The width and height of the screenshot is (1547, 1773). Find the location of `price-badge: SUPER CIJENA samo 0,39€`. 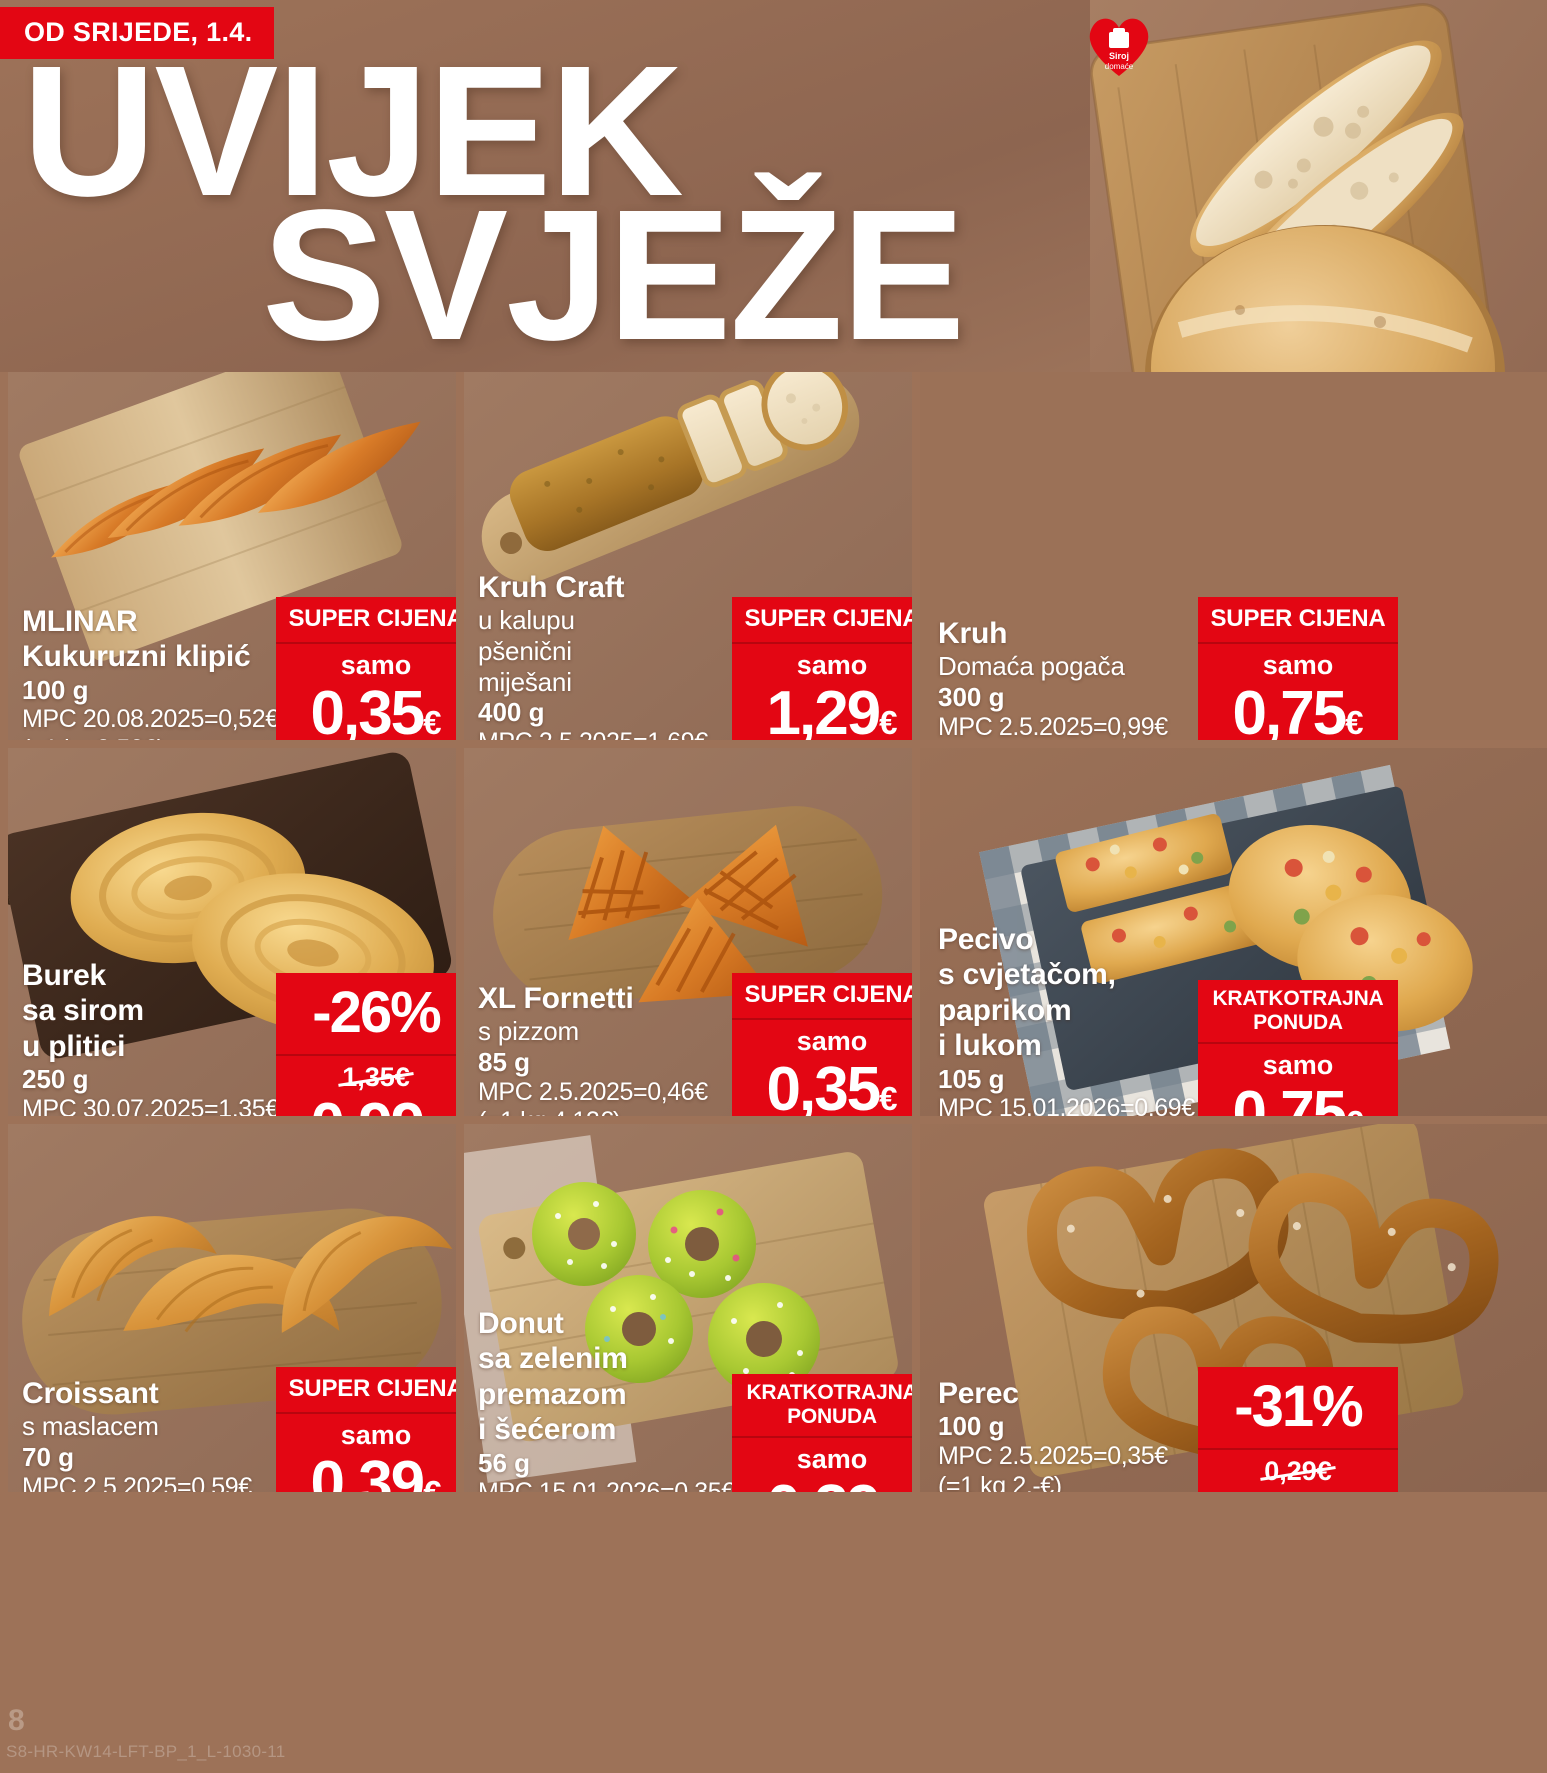

price-badge: SUPER CIJENA samo 0,39€ is located at coordinates (366, 1429).